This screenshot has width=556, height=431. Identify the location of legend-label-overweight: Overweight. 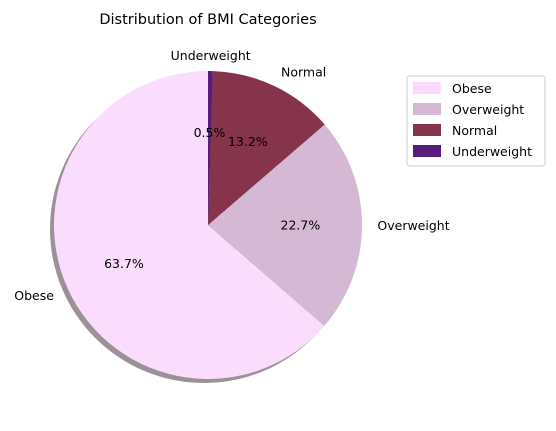
(488, 109).